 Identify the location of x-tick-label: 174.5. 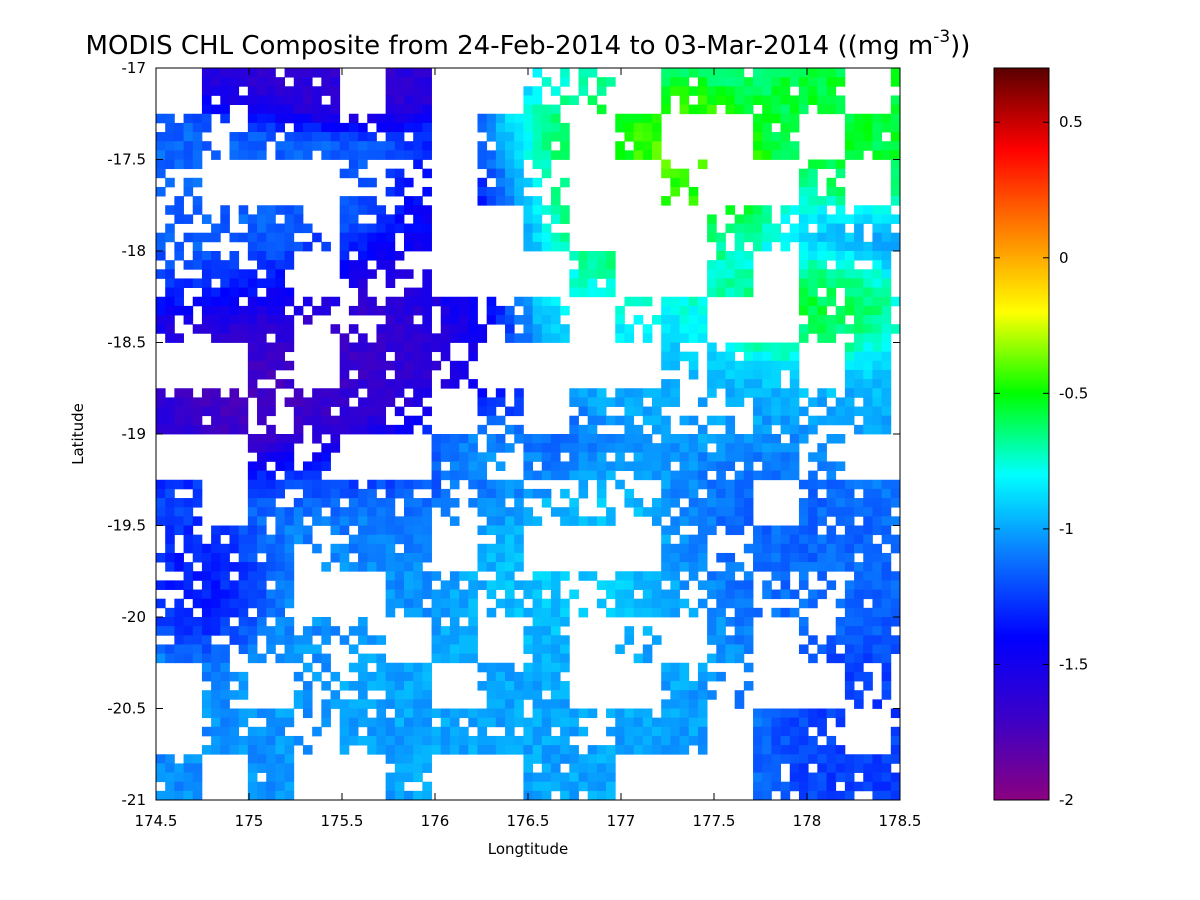
(156, 821).